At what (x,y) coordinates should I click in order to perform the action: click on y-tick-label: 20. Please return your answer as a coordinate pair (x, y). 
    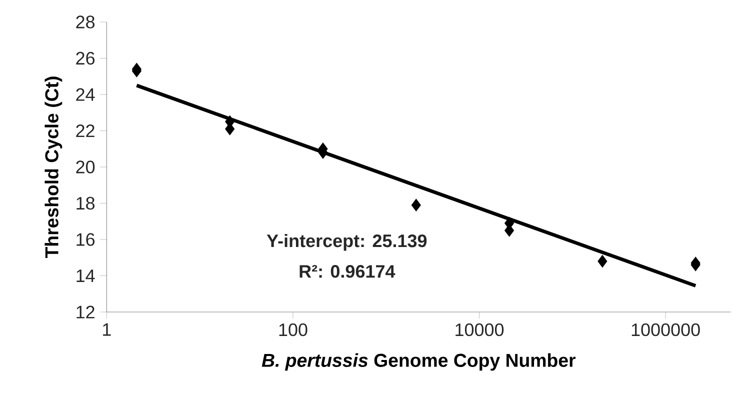
    Looking at the image, I should click on (85, 167).